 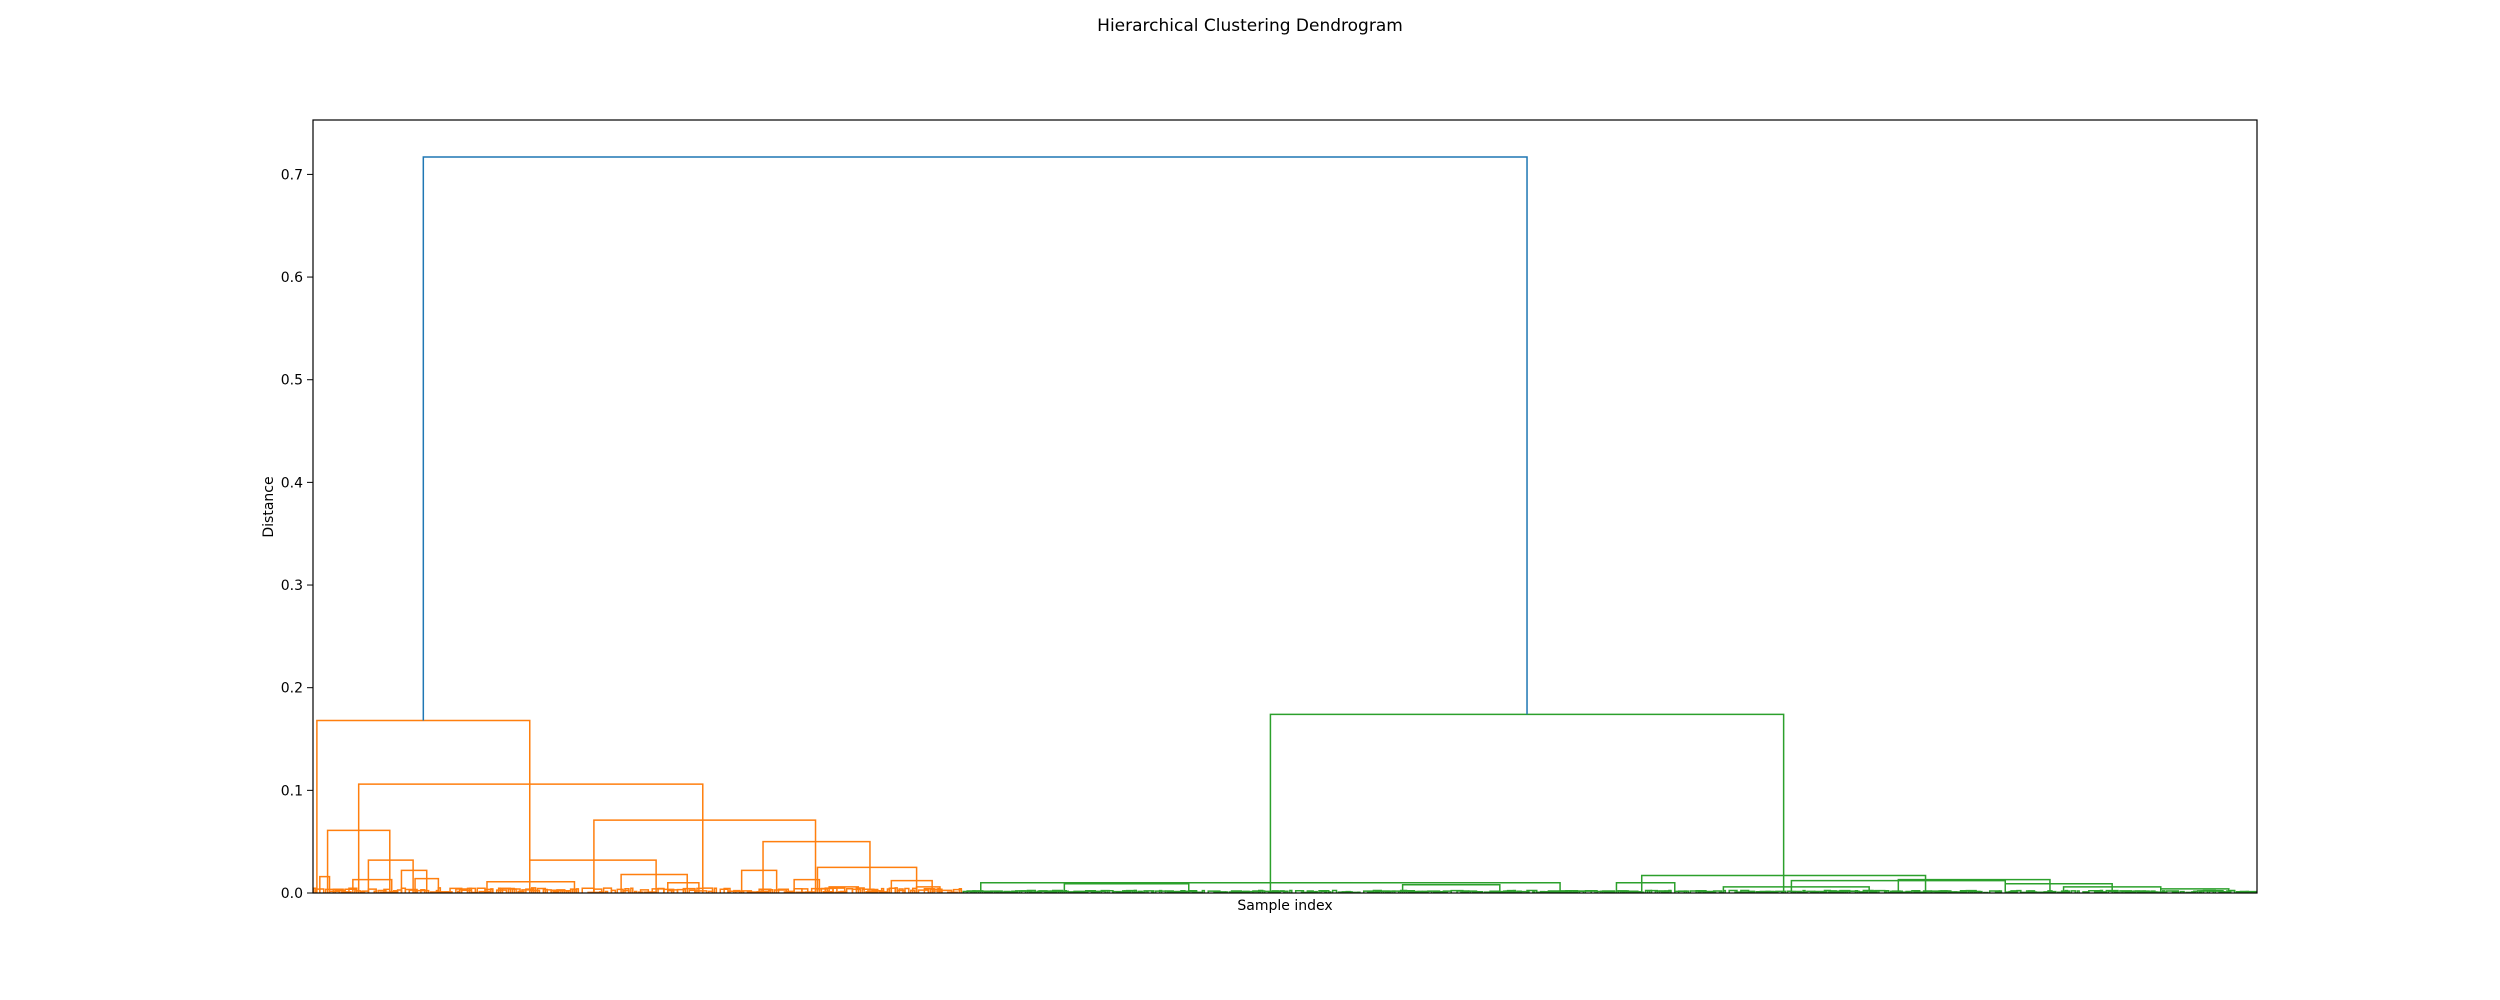 What do you see at coordinates (1284, 906) in the screenshot?
I see `x-axis-label: Sample index` at bounding box center [1284, 906].